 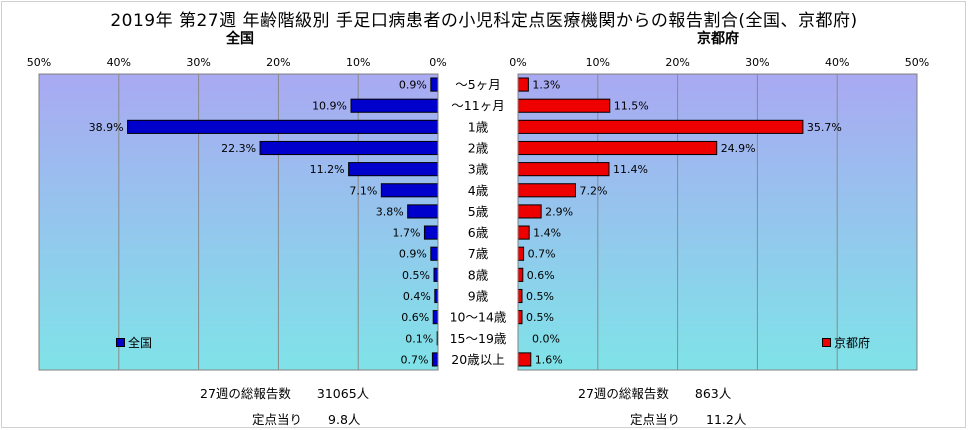 What do you see at coordinates (415, 317) in the screenshot?
I see `national-data-label: 0.6%` at bounding box center [415, 317].